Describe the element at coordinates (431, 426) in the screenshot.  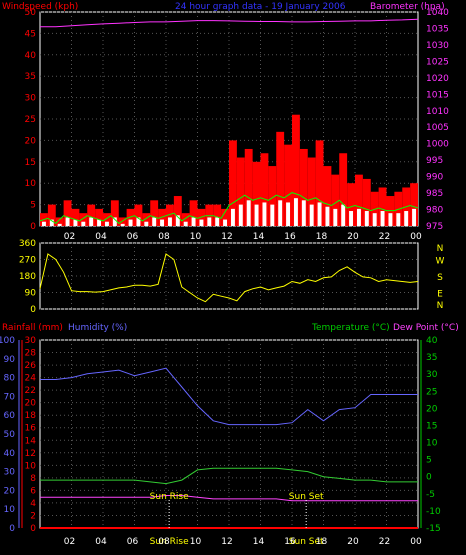
I see `temperature-tick-label: 15` at that location.